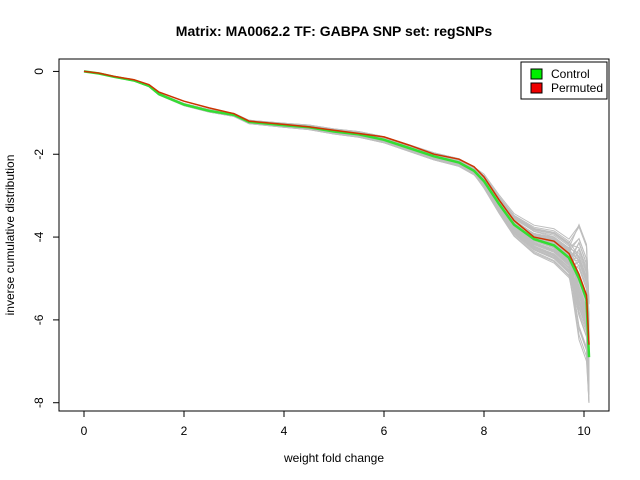 This screenshot has height=480, width=640. What do you see at coordinates (39, 71) in the screenshot?
I see `y-tick-label: 0` at bounding box center [39, 71].